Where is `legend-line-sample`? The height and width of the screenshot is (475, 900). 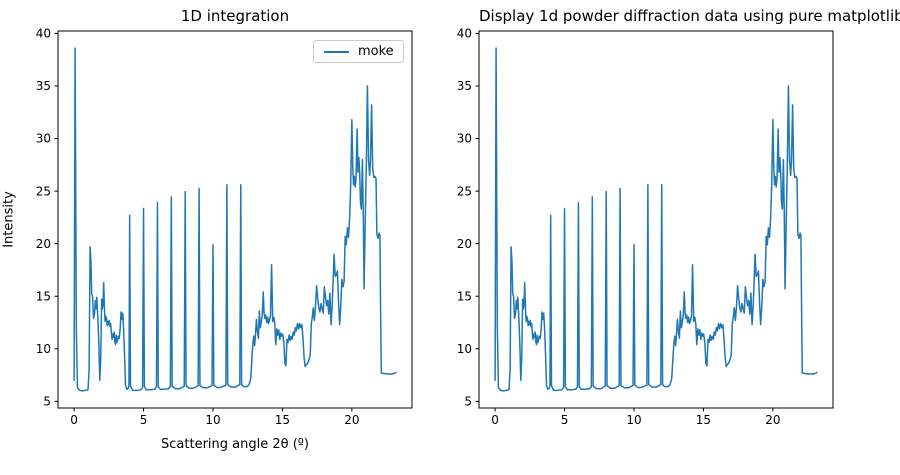 legend-line-sample is located at coordinates (336, 51).